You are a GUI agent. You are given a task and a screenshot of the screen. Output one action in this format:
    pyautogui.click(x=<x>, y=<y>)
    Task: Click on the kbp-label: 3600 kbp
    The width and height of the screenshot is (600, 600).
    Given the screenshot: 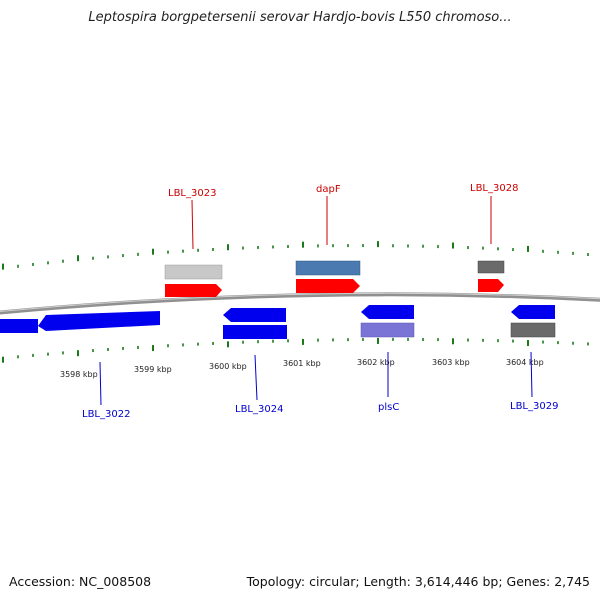 What is the action you would take?
    pyautogui.click(x=228, y=366)
    